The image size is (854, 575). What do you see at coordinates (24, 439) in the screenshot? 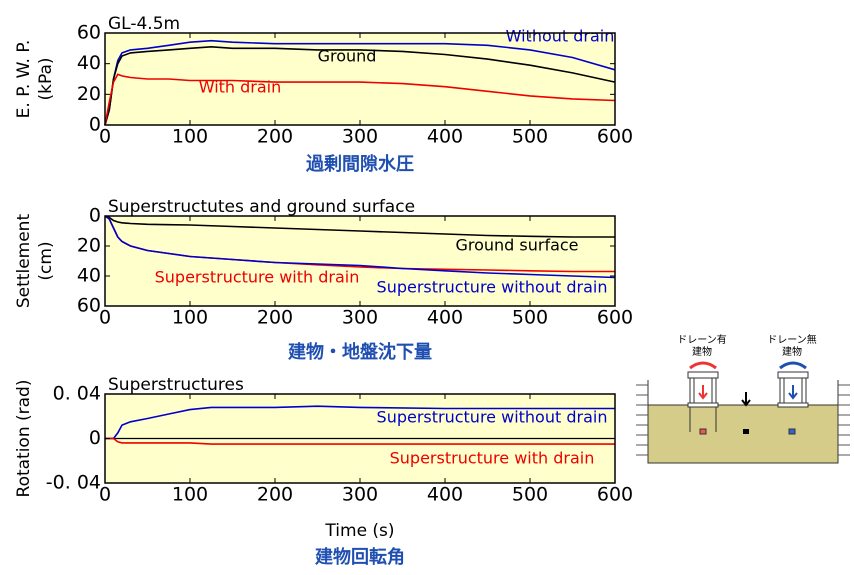
I see `y-axis-label: Rotation (rad)` at bounding box center [24, 439].